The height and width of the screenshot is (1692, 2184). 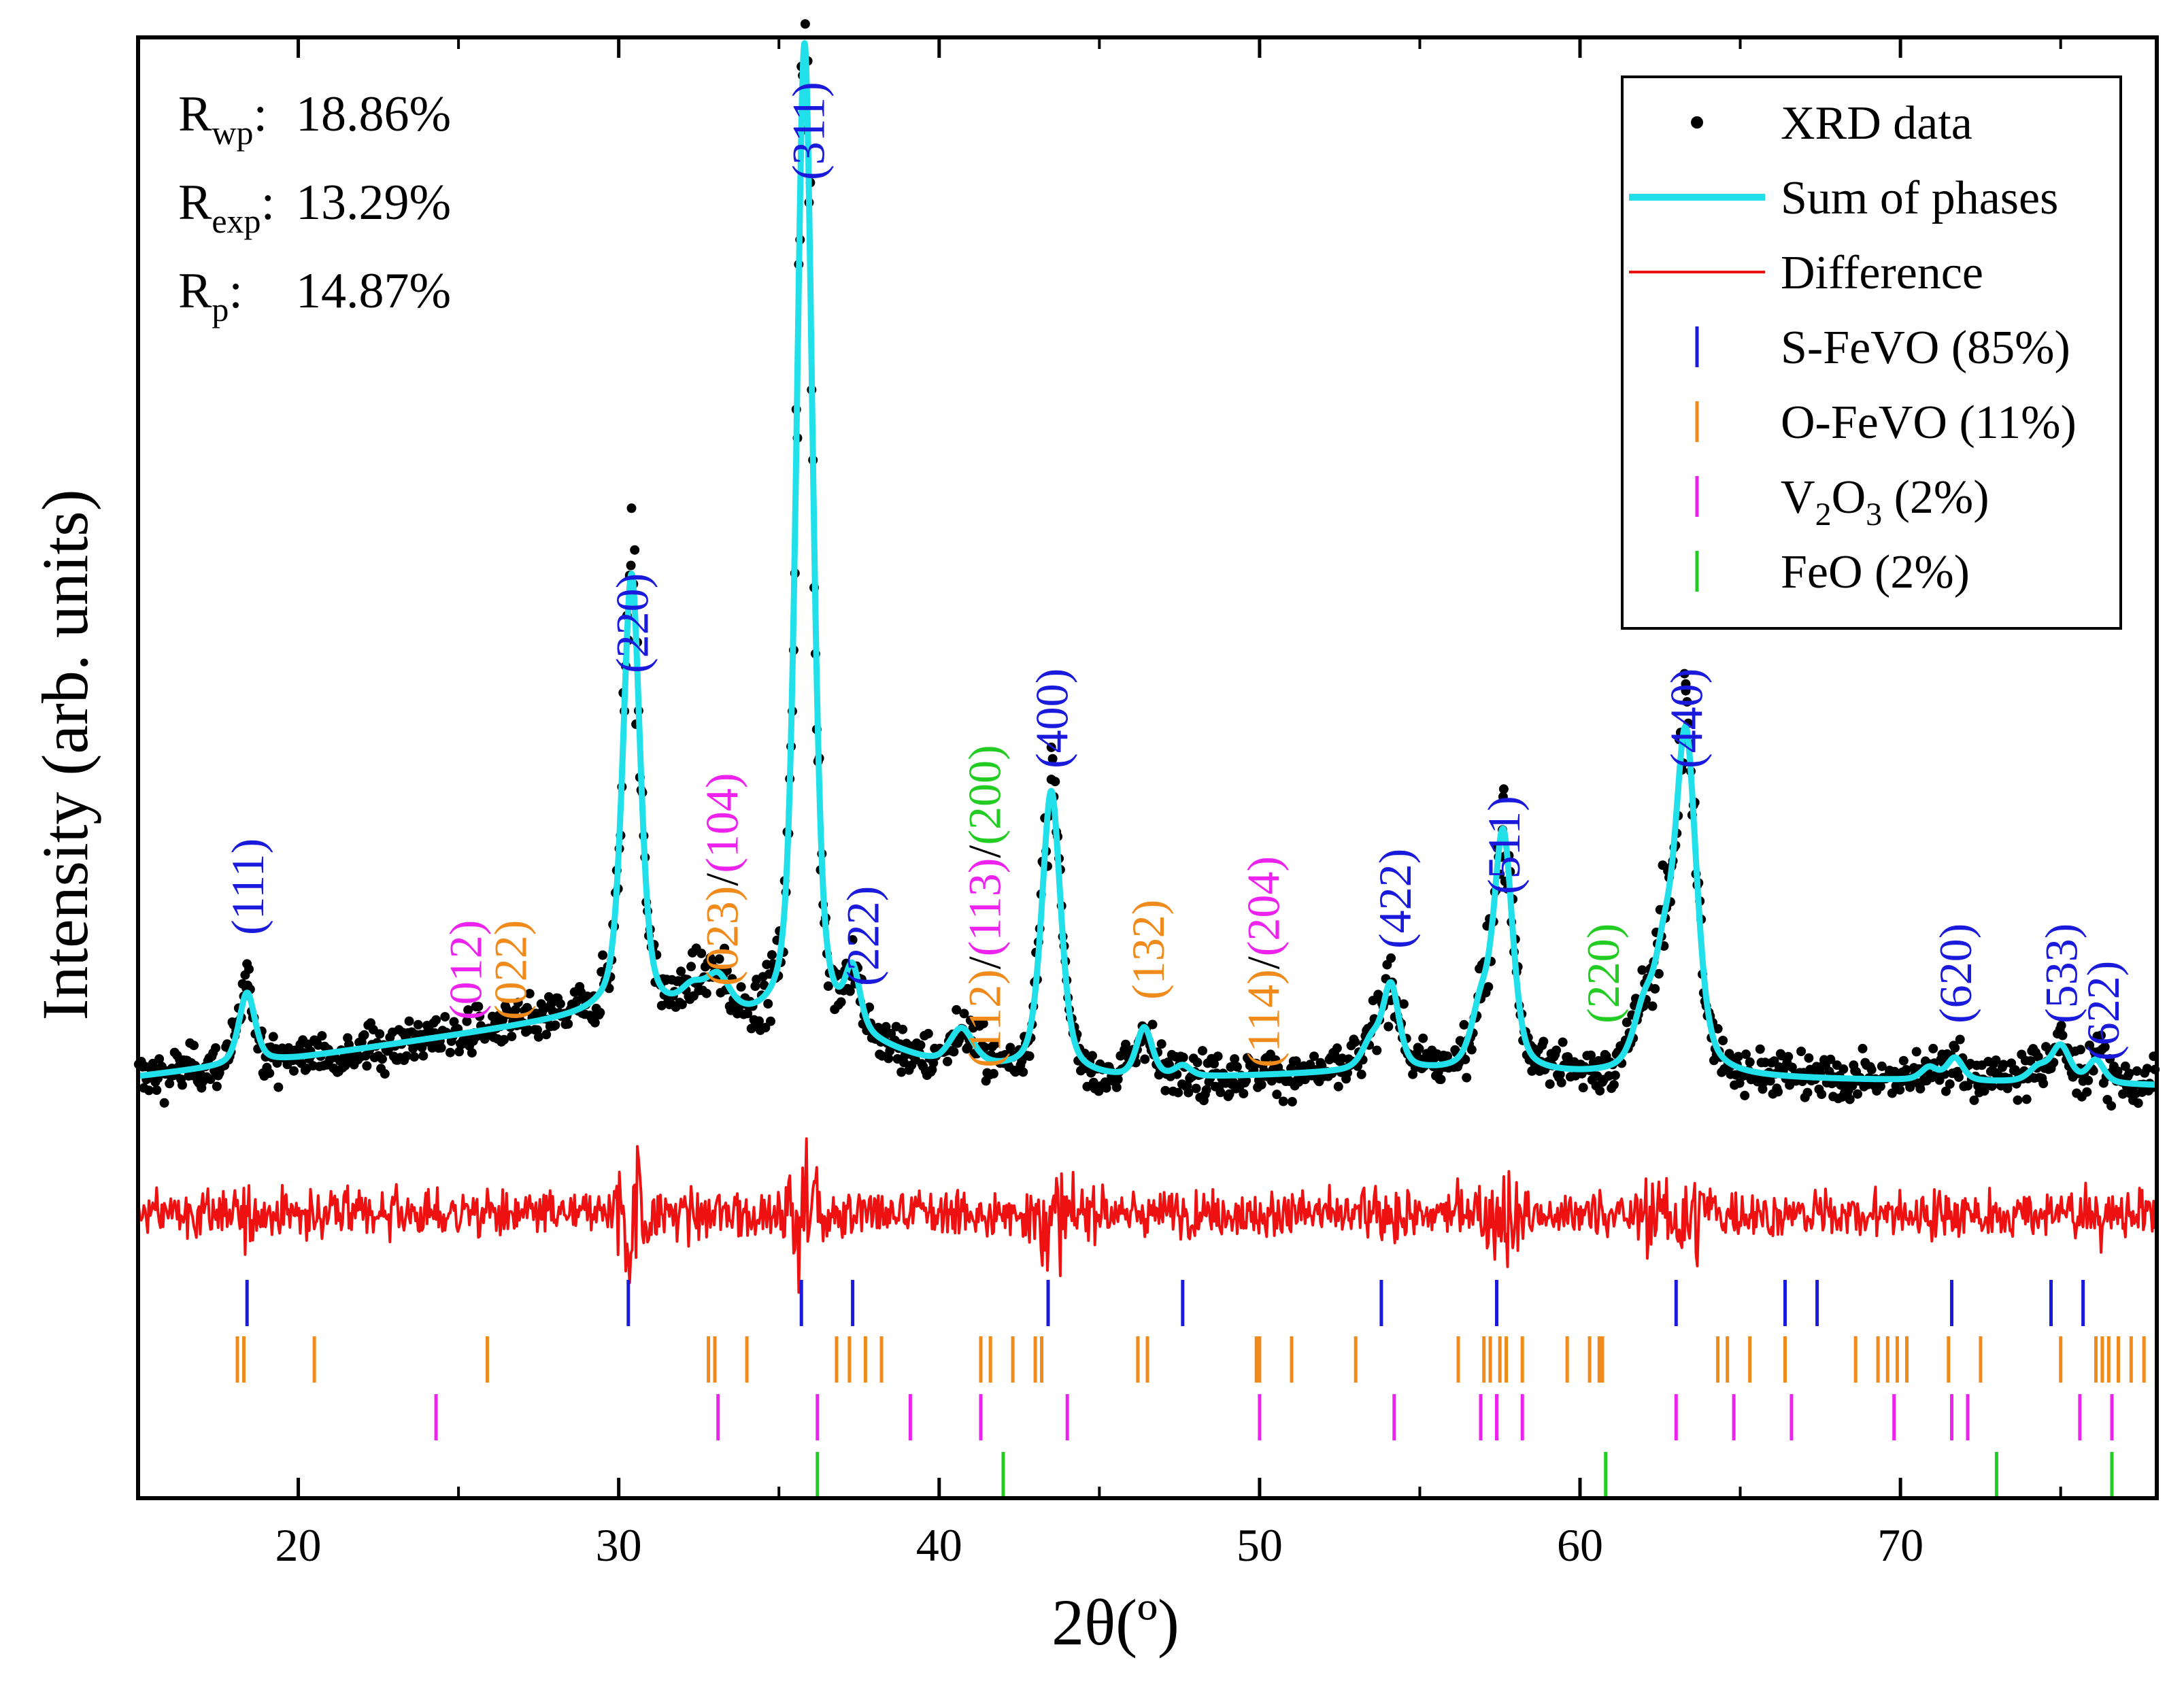 What do you see at coordinates (1603, 973) in the screenshot?
I see `annotation-part: (220)` at bounding box center [1603, 973].